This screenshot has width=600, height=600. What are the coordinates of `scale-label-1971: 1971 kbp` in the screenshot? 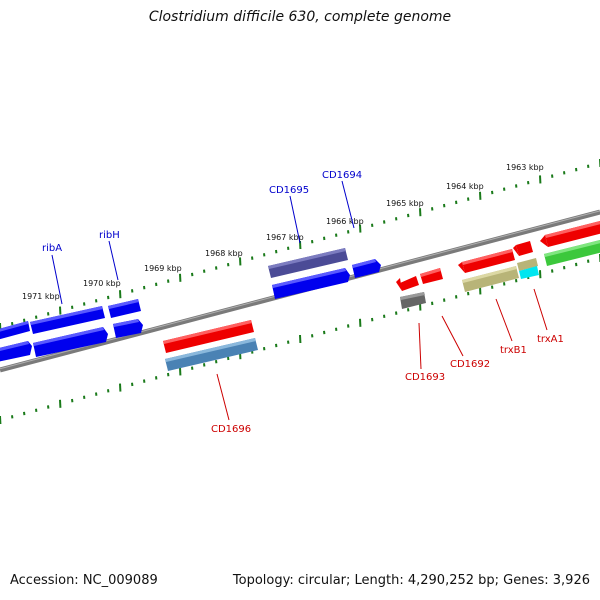 It's located at (41, 296).